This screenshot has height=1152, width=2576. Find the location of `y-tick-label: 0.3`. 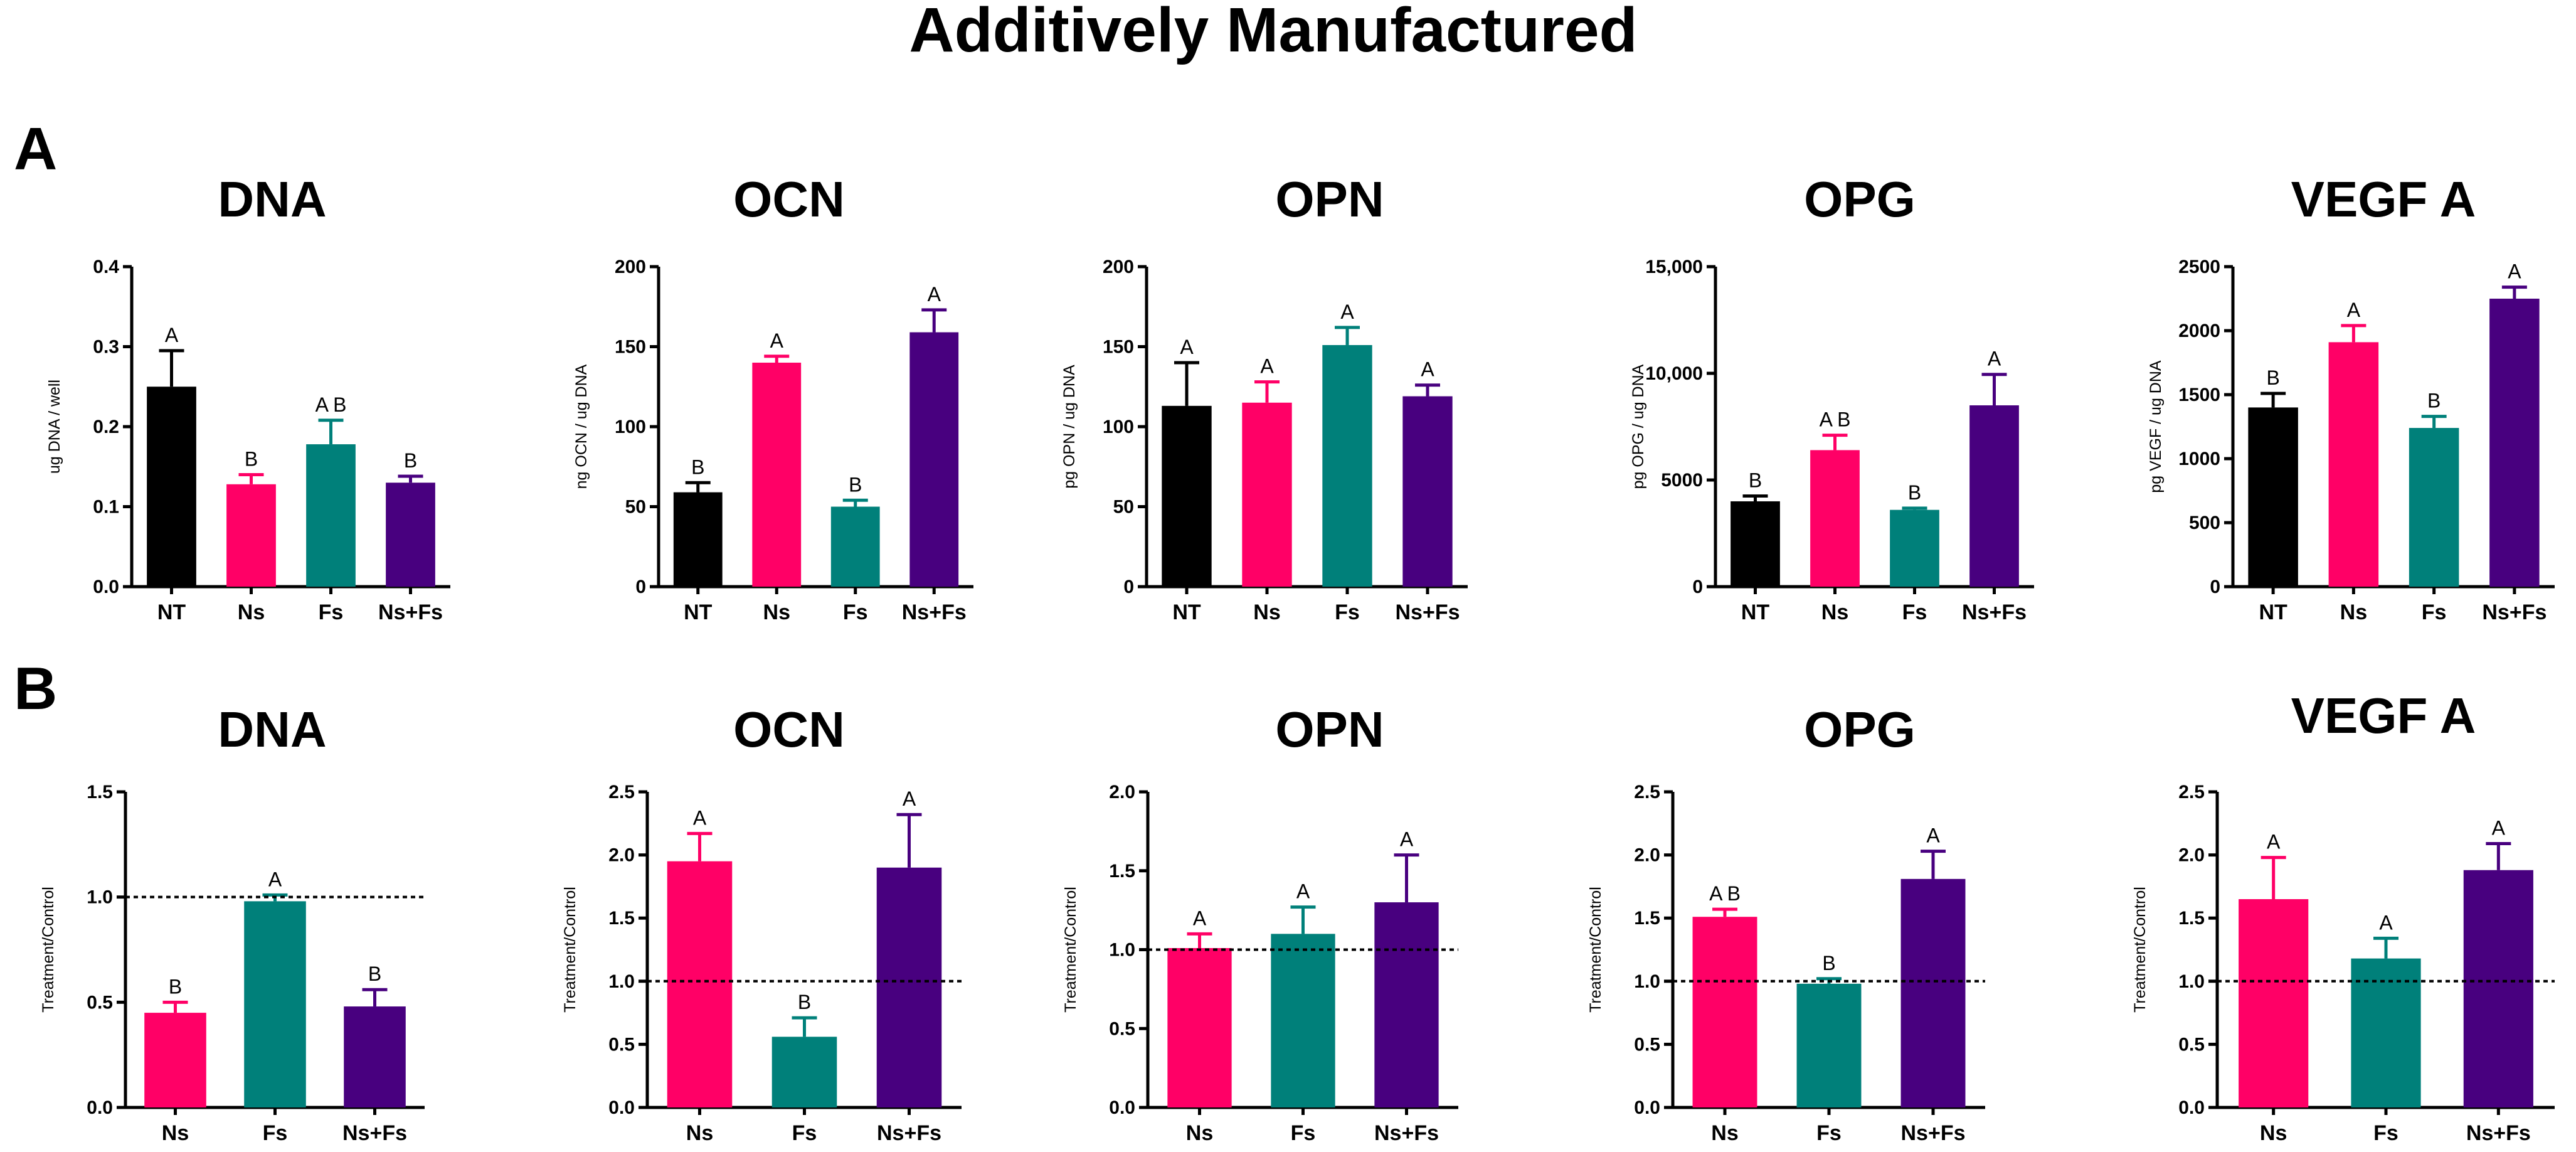

y-tick-label: 0.3 is located at coordinates (106, 347).